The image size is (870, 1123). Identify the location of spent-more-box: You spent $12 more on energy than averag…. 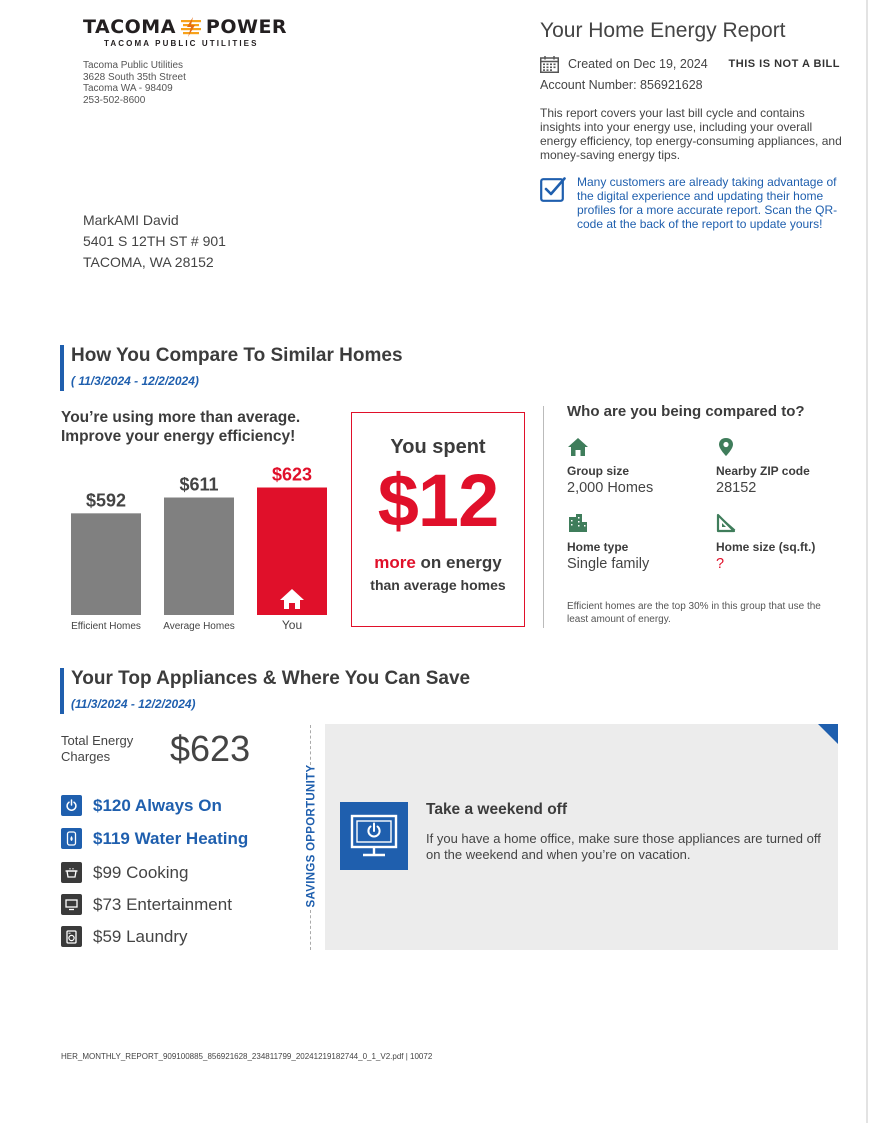
(438, 519).